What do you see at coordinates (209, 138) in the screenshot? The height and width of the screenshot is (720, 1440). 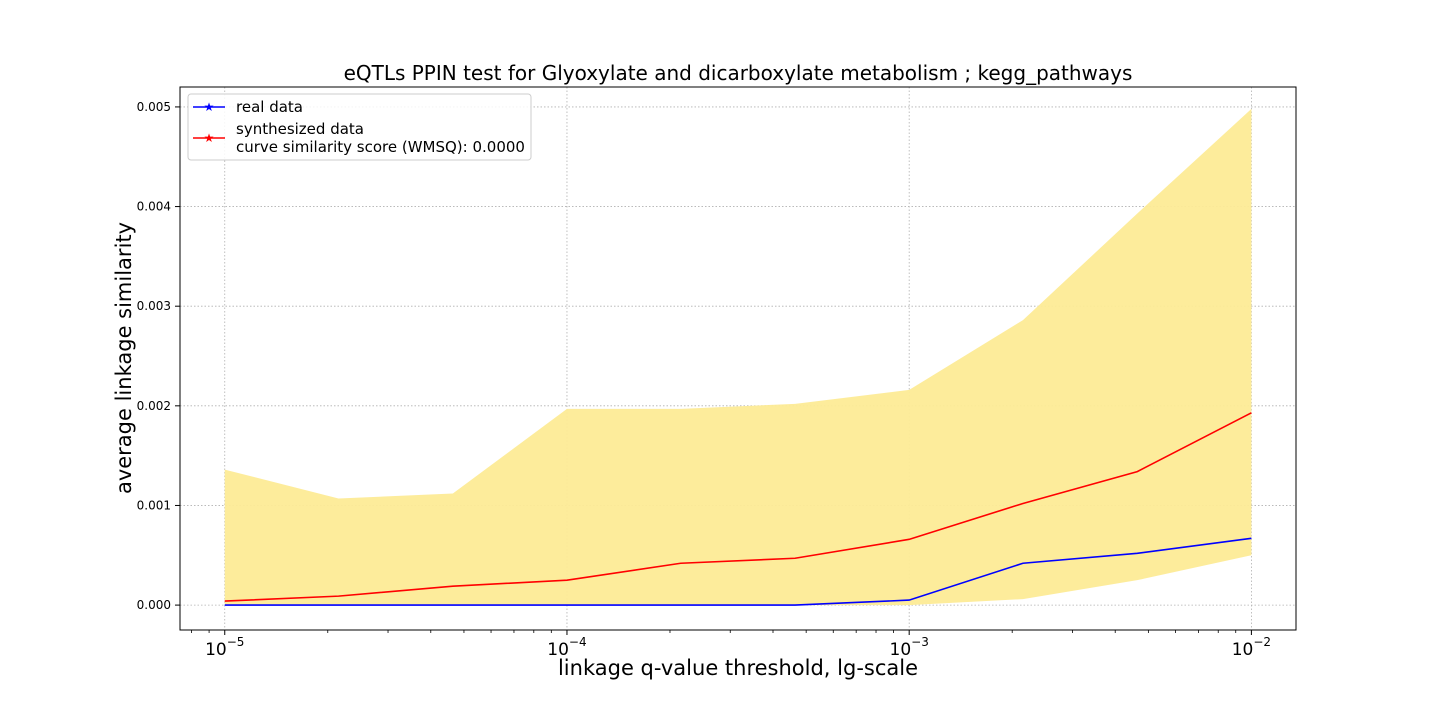 I see `legend-marker-synth: ★` at bounding box center [209, 138].